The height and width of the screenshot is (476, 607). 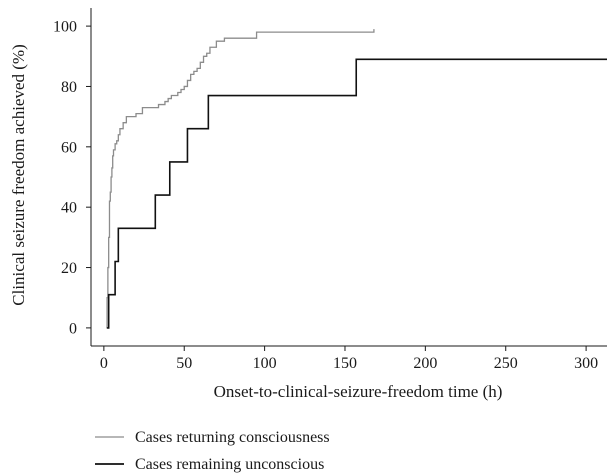 What do you see at coordinates (506, 363) in the screenshot?
I see `x-tick-label: 250` at bounding box center [506, 363].